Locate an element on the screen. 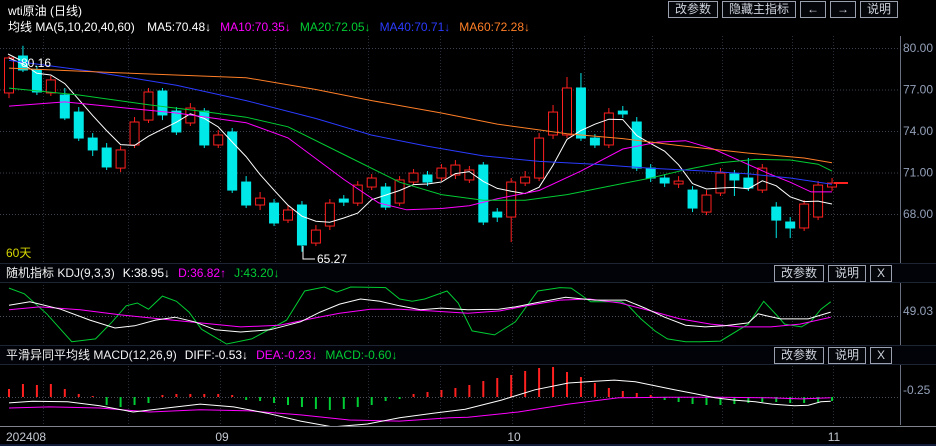 The height and width of the screenshot is (446, 936). kdj-help-button: 说明 is located at coordinates (846, 273).